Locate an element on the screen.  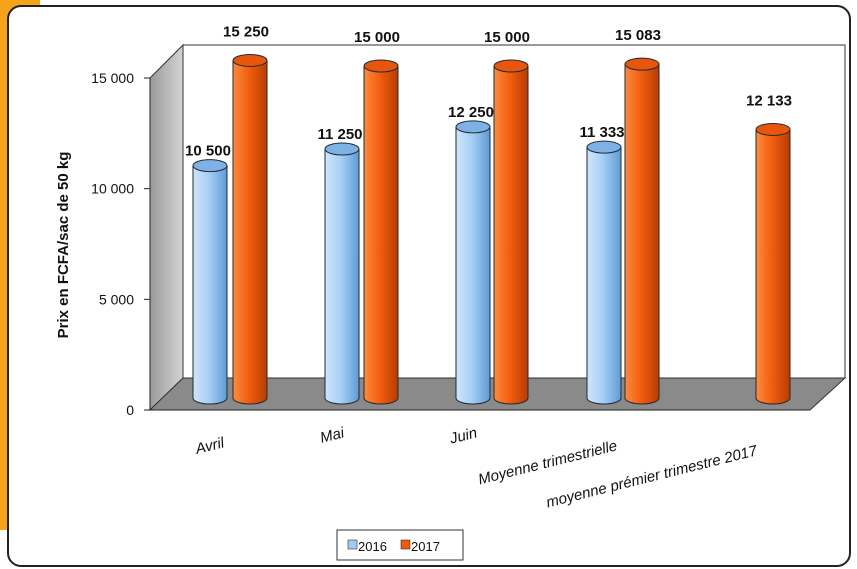
data-label: 12 250 is located at coordinates (471, 112).